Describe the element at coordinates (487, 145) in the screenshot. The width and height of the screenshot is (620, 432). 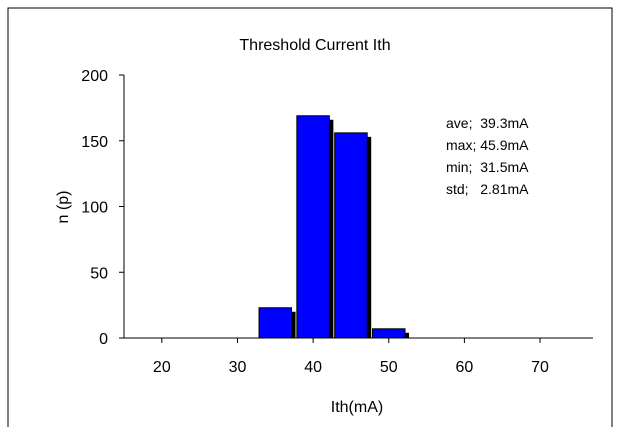
I see `stats-line: max; 45.9mA` at that location.